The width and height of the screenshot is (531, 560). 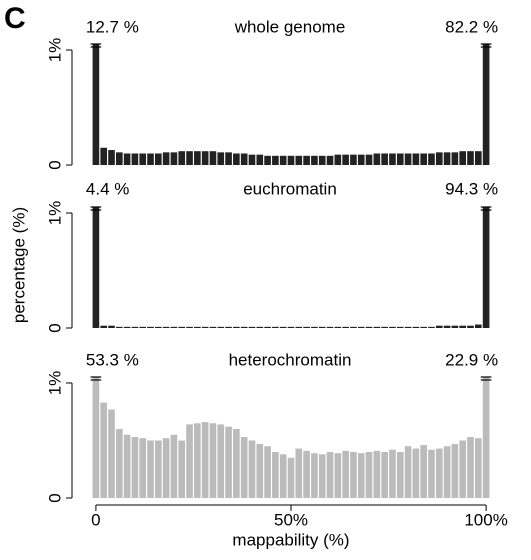 I want to click on value-label: 82.2 %, so click(x=471, y=26).